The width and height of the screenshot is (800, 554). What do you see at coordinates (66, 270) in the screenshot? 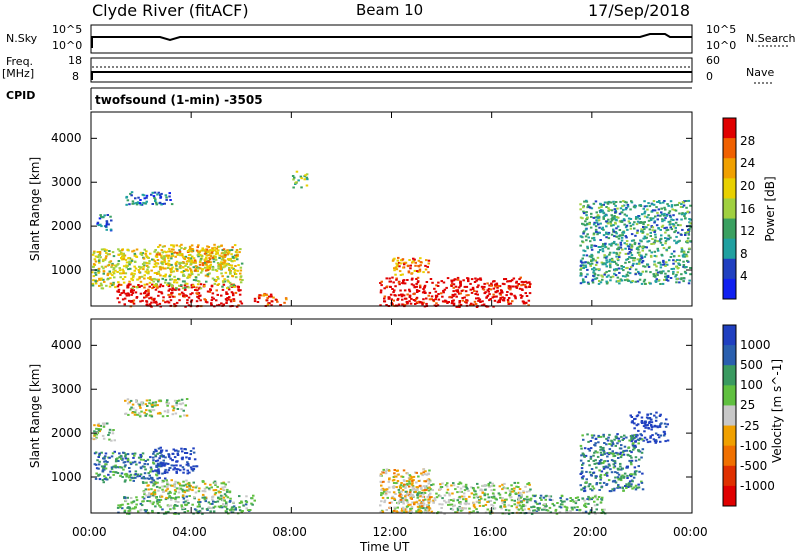
I see `y-tick-label: 1000` at bounding box center [66, 270].